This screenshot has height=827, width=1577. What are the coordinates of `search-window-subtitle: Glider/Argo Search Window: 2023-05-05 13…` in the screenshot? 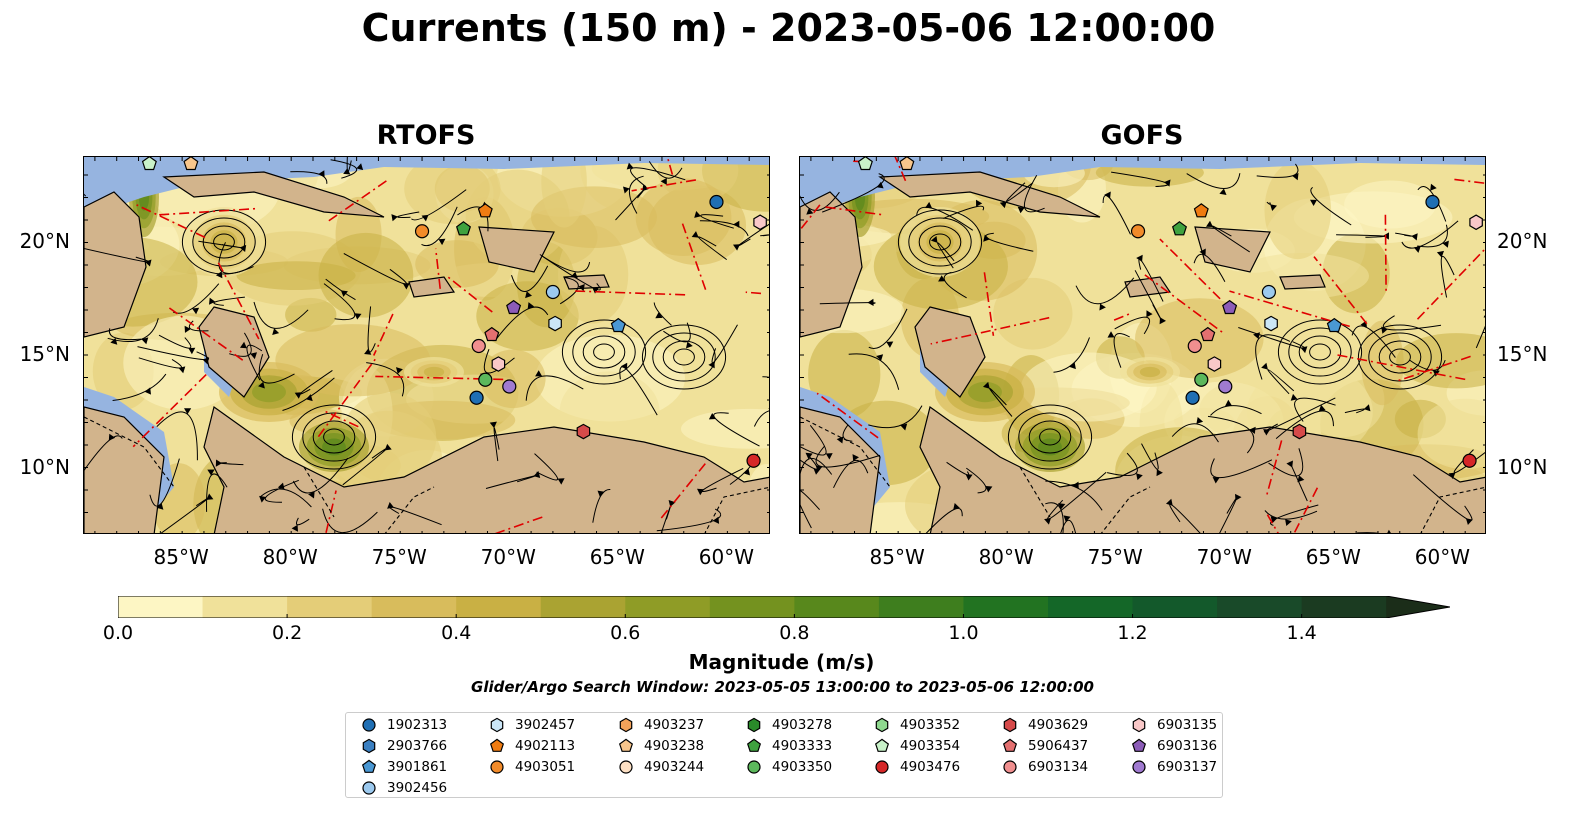 It's located at (782, 687).